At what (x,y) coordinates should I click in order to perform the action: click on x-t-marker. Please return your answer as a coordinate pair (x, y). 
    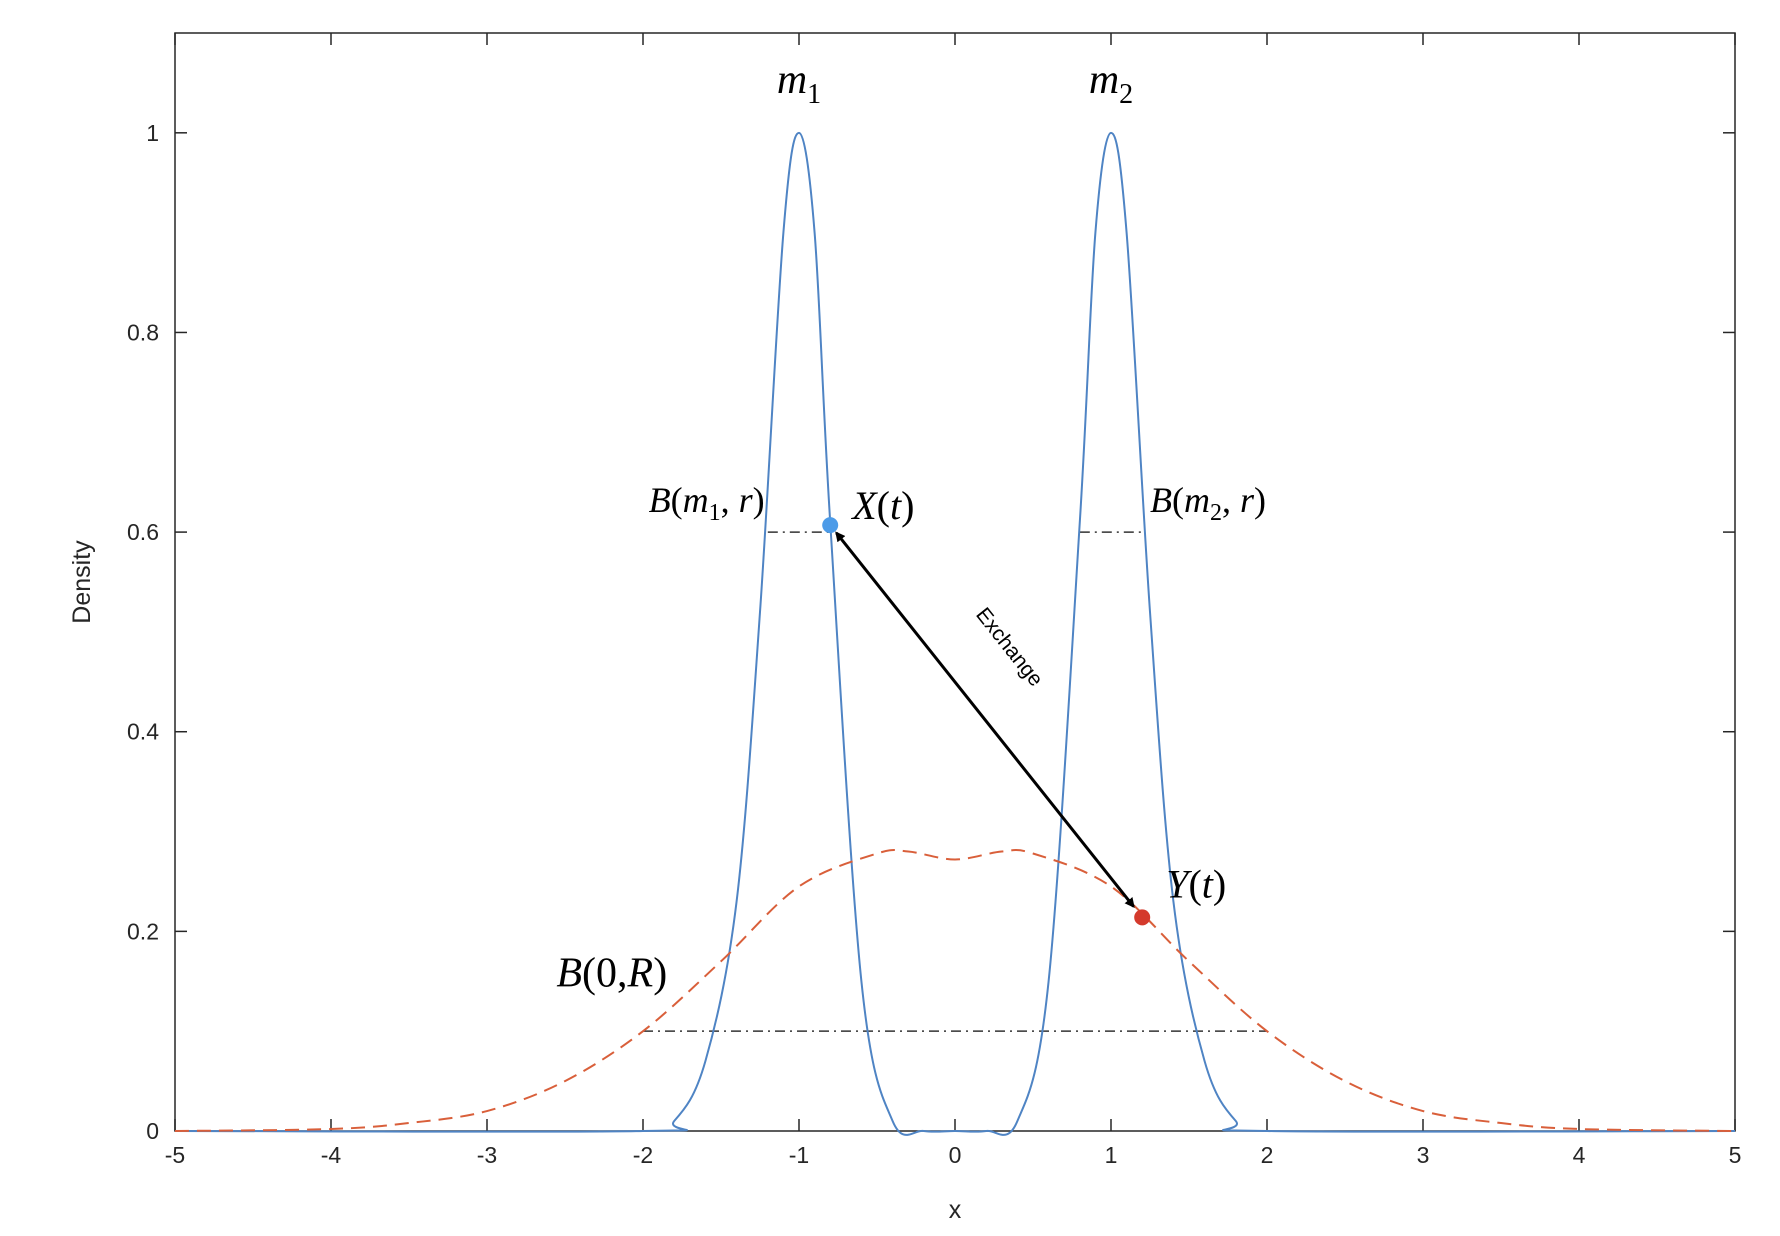
    Looking at the image, I should click on (830, 525).